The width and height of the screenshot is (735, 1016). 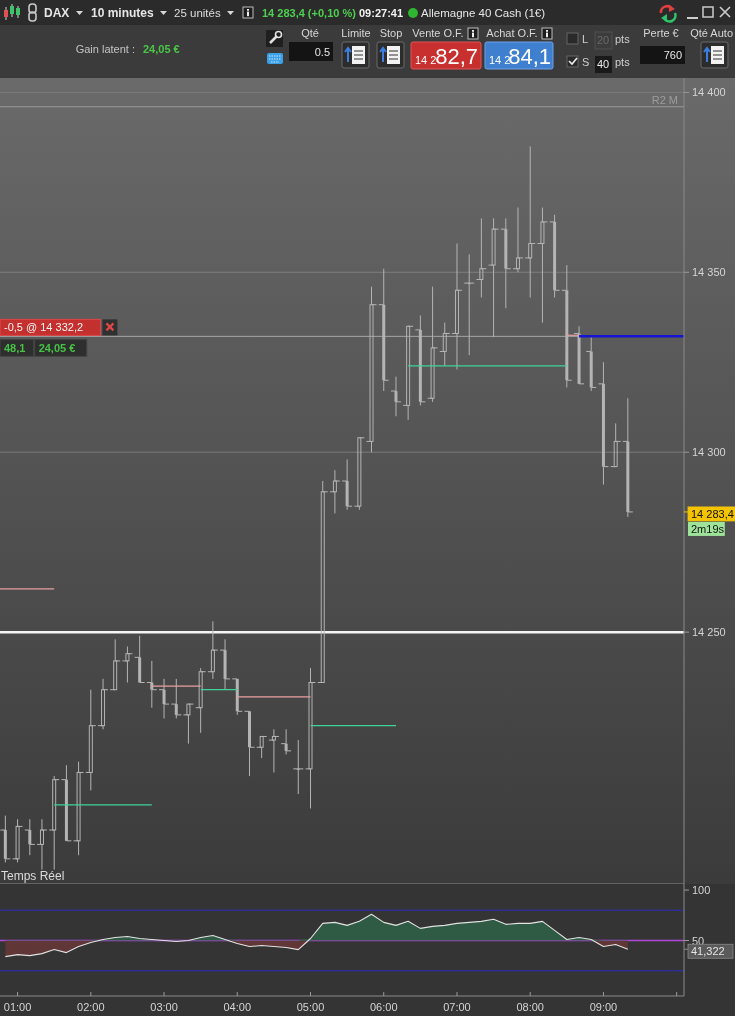 What do you see at coordinates (91, 1007) in the screenshot?
I see `x-tick-label: 02:00` at bounding box center [91, 1007].